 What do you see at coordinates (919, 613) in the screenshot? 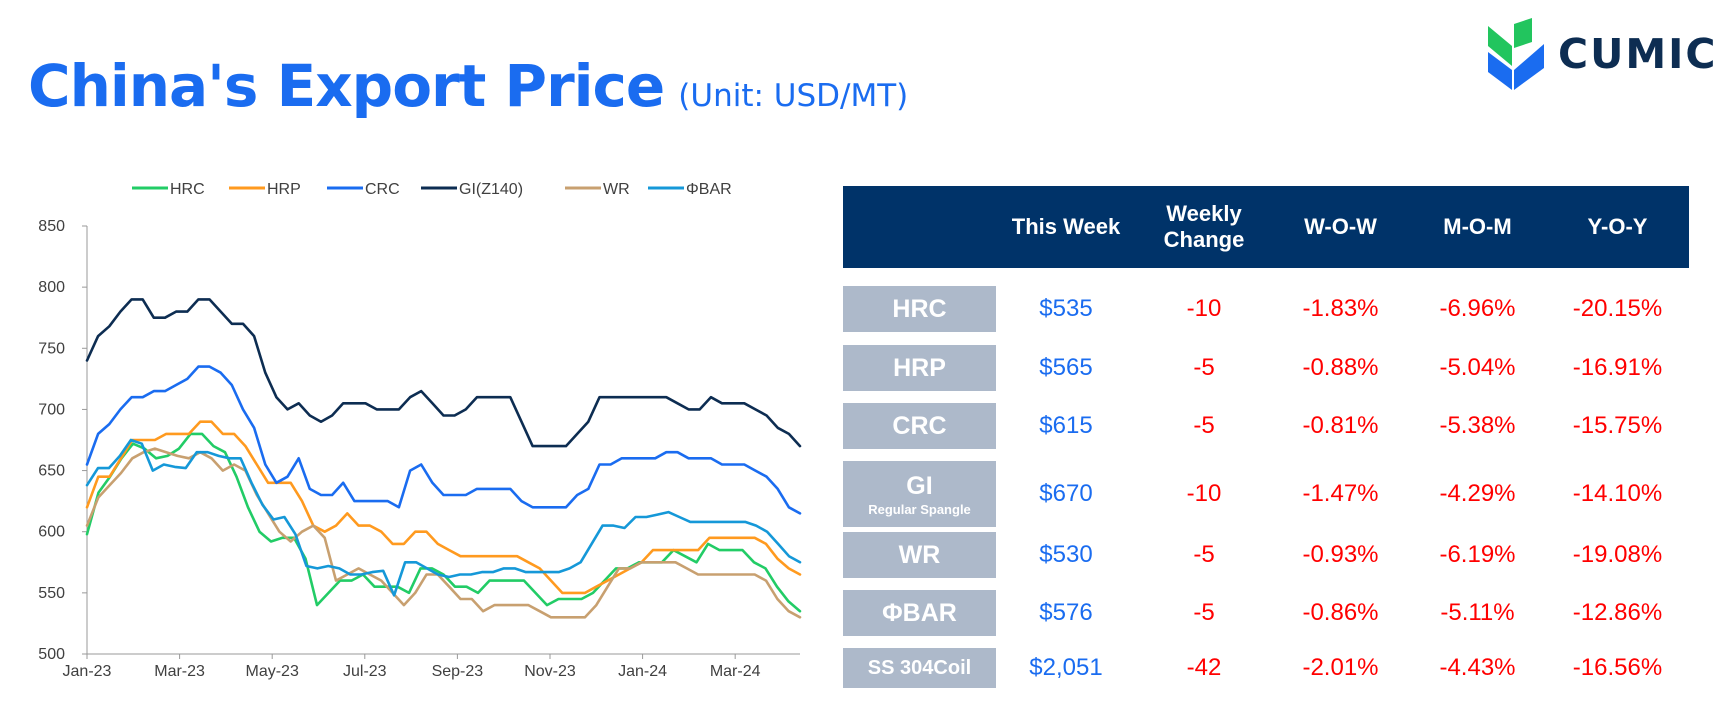
I see `row-label: ΦBAR` at bounding box center [919, 613].